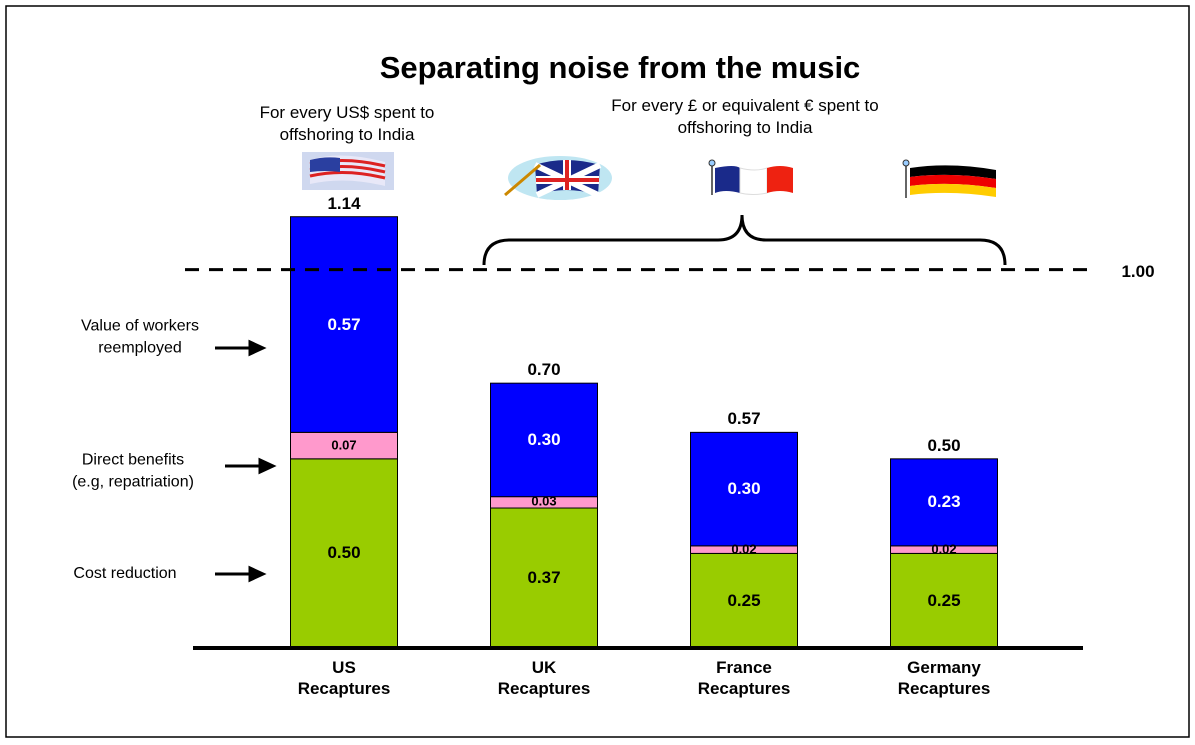 This screenshot has height=745, width=1195. I want to click on value-label: 0.23, so click(944, 502).